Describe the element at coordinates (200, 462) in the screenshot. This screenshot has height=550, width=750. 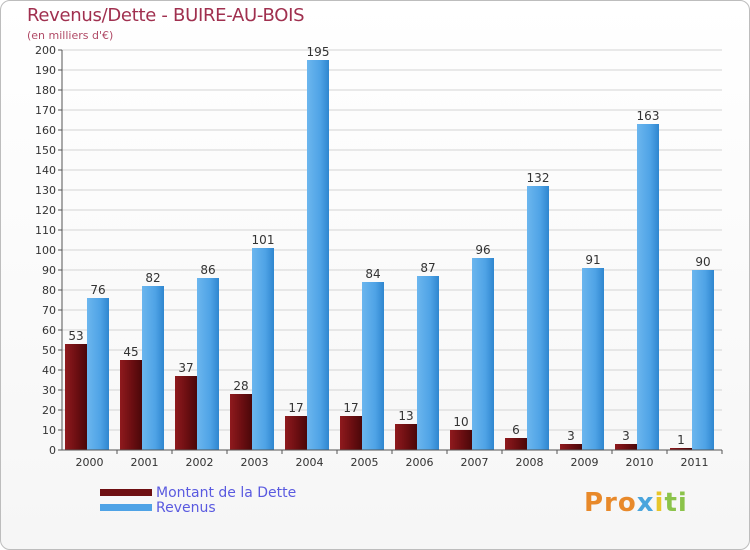
I see `x-tick-label: 2002` at that location.